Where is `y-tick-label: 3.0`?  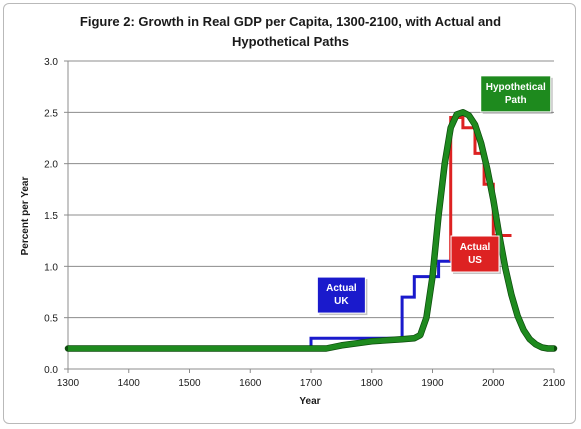
y-tick-label: 3.0 is located at coordinates (51, 62).